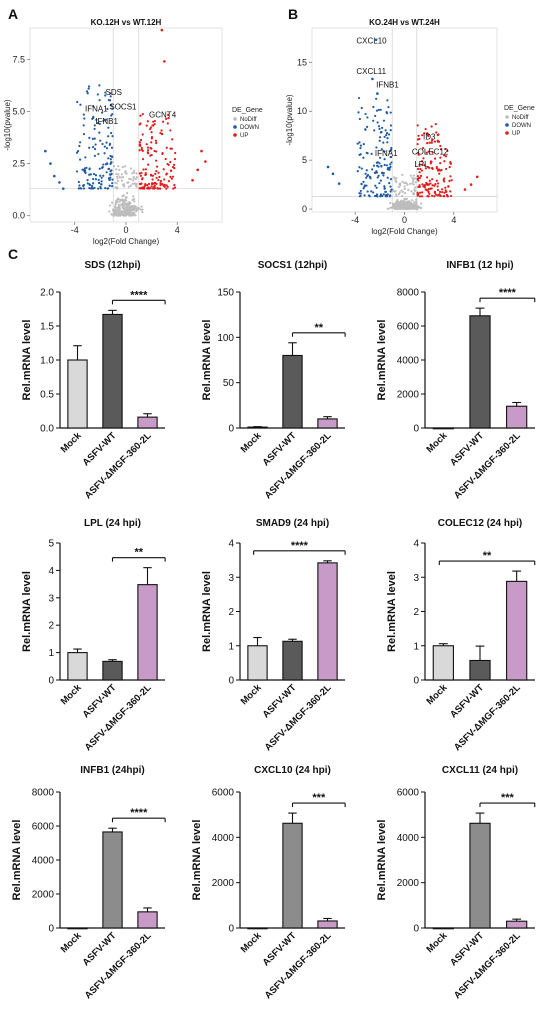 The image size is (550, 1024). I want to click on y-tick-label: 0.5, so click(47, 395).